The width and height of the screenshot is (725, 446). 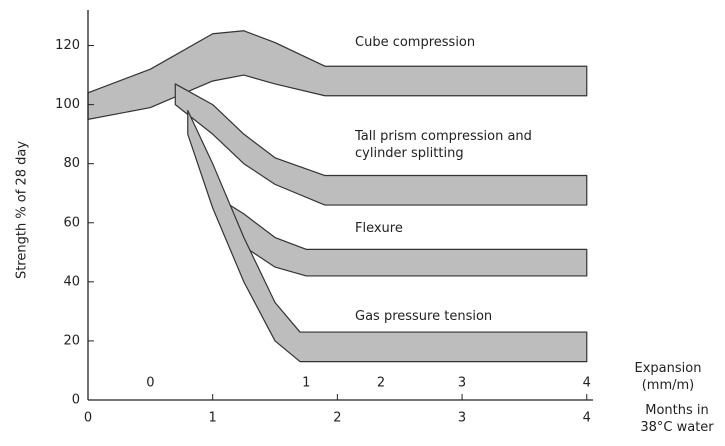 What do you see at coordinates (22, 210) in the screenshot?
I see `y-axis-label: Strength % of 28 day` at bounding box center [22, 210].